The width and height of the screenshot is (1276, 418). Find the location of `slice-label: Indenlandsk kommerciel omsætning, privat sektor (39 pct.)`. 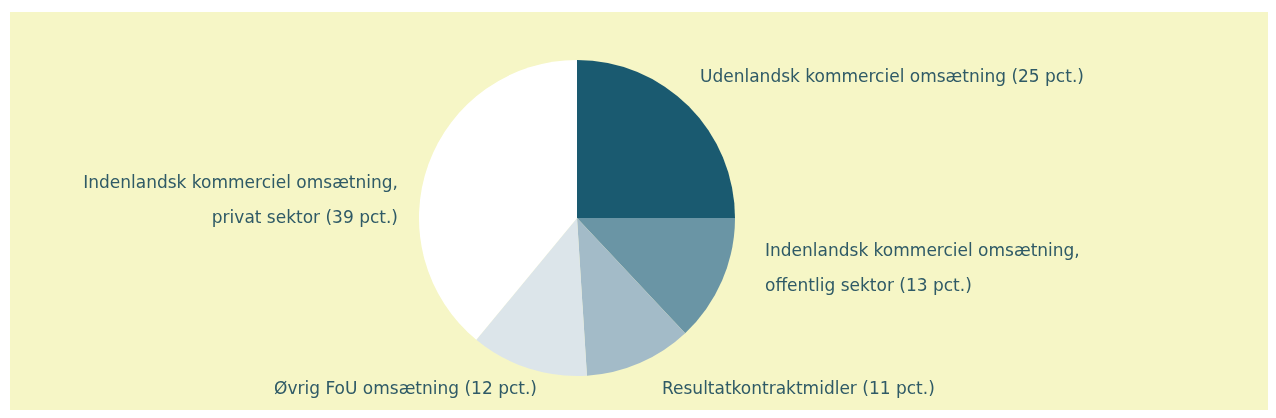

slice-label: Indenlandsk kommerciel omsætning, privat sektor (39 pct.) is located at coordinates (240, 199).